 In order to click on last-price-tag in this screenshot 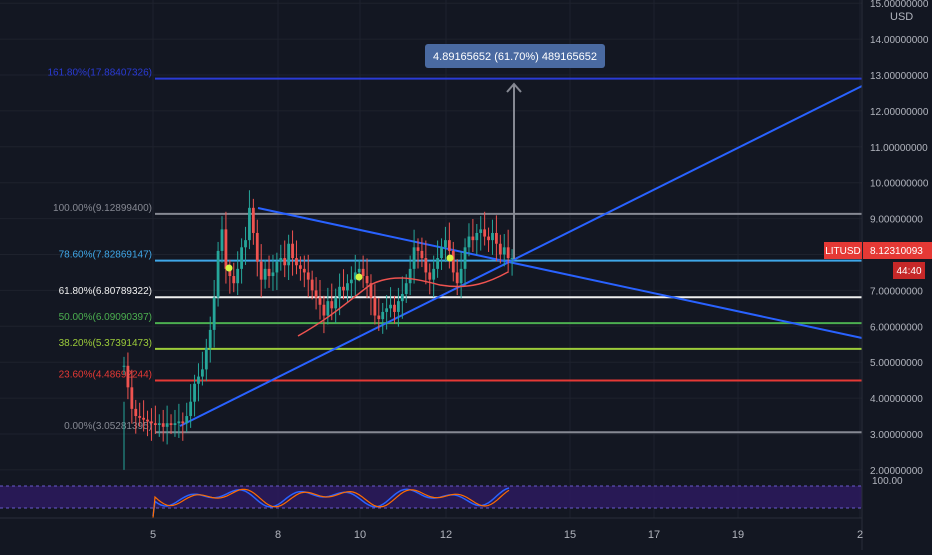, I will do `click(897, 250)`.